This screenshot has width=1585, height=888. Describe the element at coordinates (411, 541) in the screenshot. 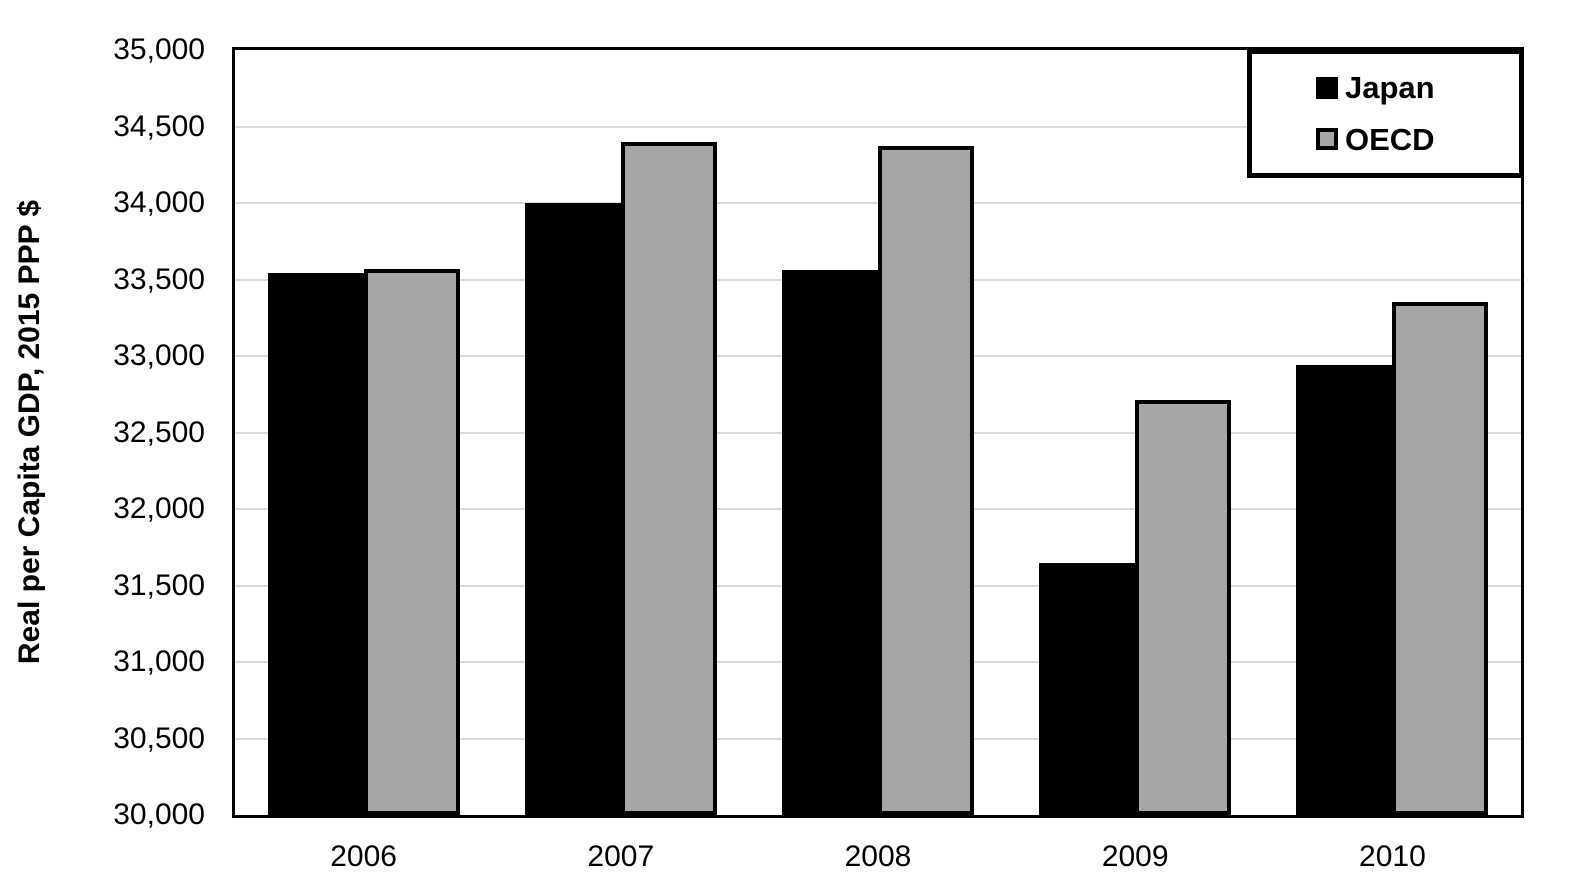

I see `bar-oecd-2006` at that location.